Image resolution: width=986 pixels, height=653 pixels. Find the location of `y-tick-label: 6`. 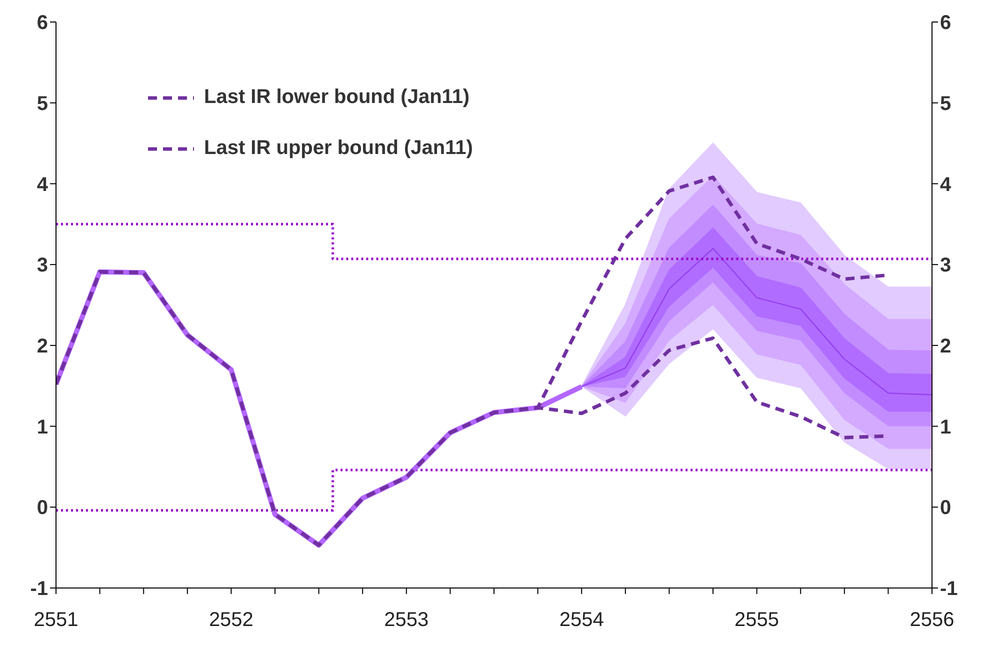

y-tick-label: 6 is located at coordinates (42, 23).